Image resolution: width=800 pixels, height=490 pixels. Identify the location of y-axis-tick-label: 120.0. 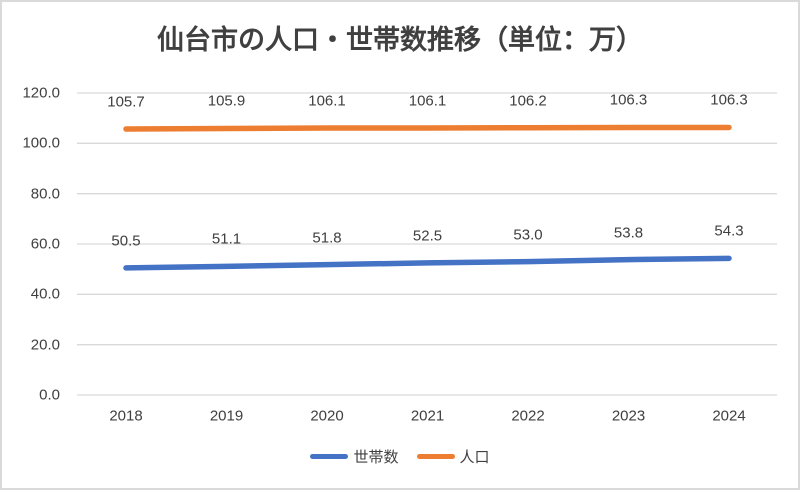
(41, 93).